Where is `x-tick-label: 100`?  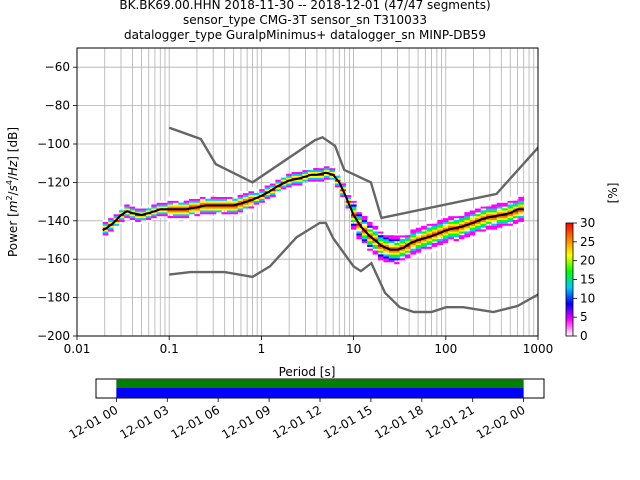 x-tick-label: 100 is located at coordinates (445, 349).